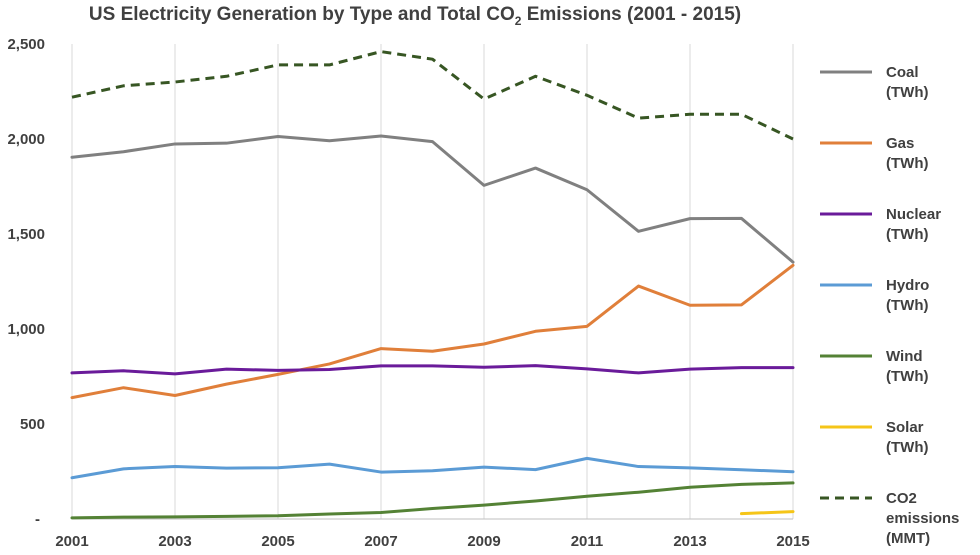  Describe the element at coordinates (432, 370) in the screenshot. I see `series-line-nuclear` at that location.